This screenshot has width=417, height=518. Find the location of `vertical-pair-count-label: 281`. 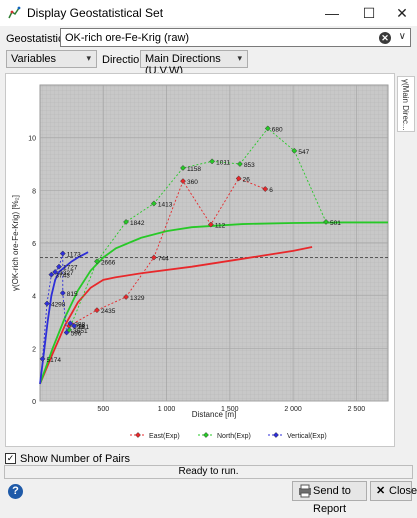

vertical-pair-count-label: 281 is located at coordinates (83, 327).